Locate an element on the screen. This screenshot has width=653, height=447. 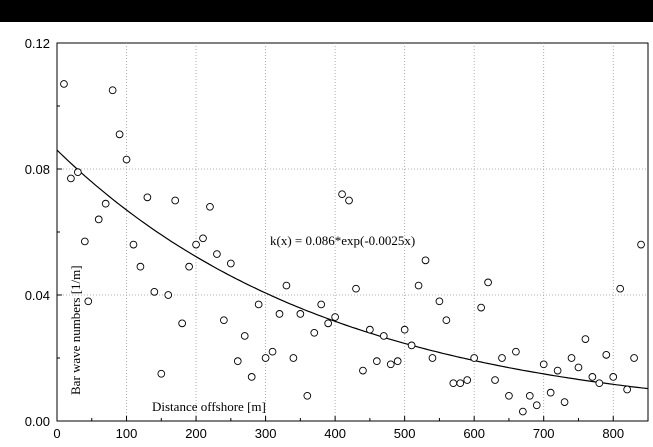
y-tick-label: 0.04 is located at coordinates (37, 295).